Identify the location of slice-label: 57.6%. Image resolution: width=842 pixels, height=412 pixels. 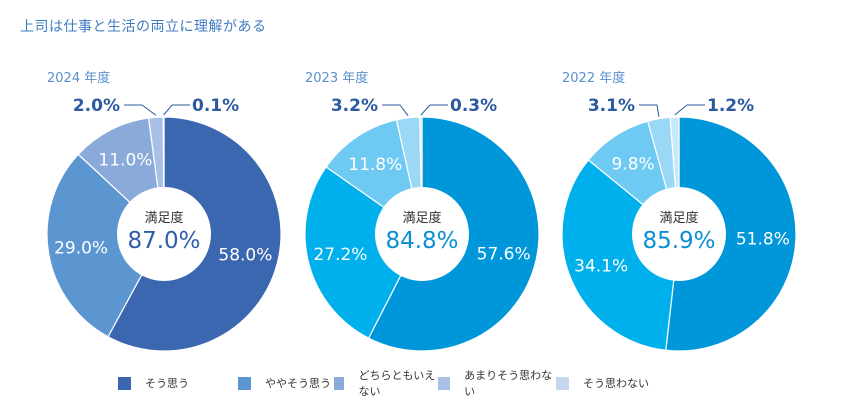
(504, 255).